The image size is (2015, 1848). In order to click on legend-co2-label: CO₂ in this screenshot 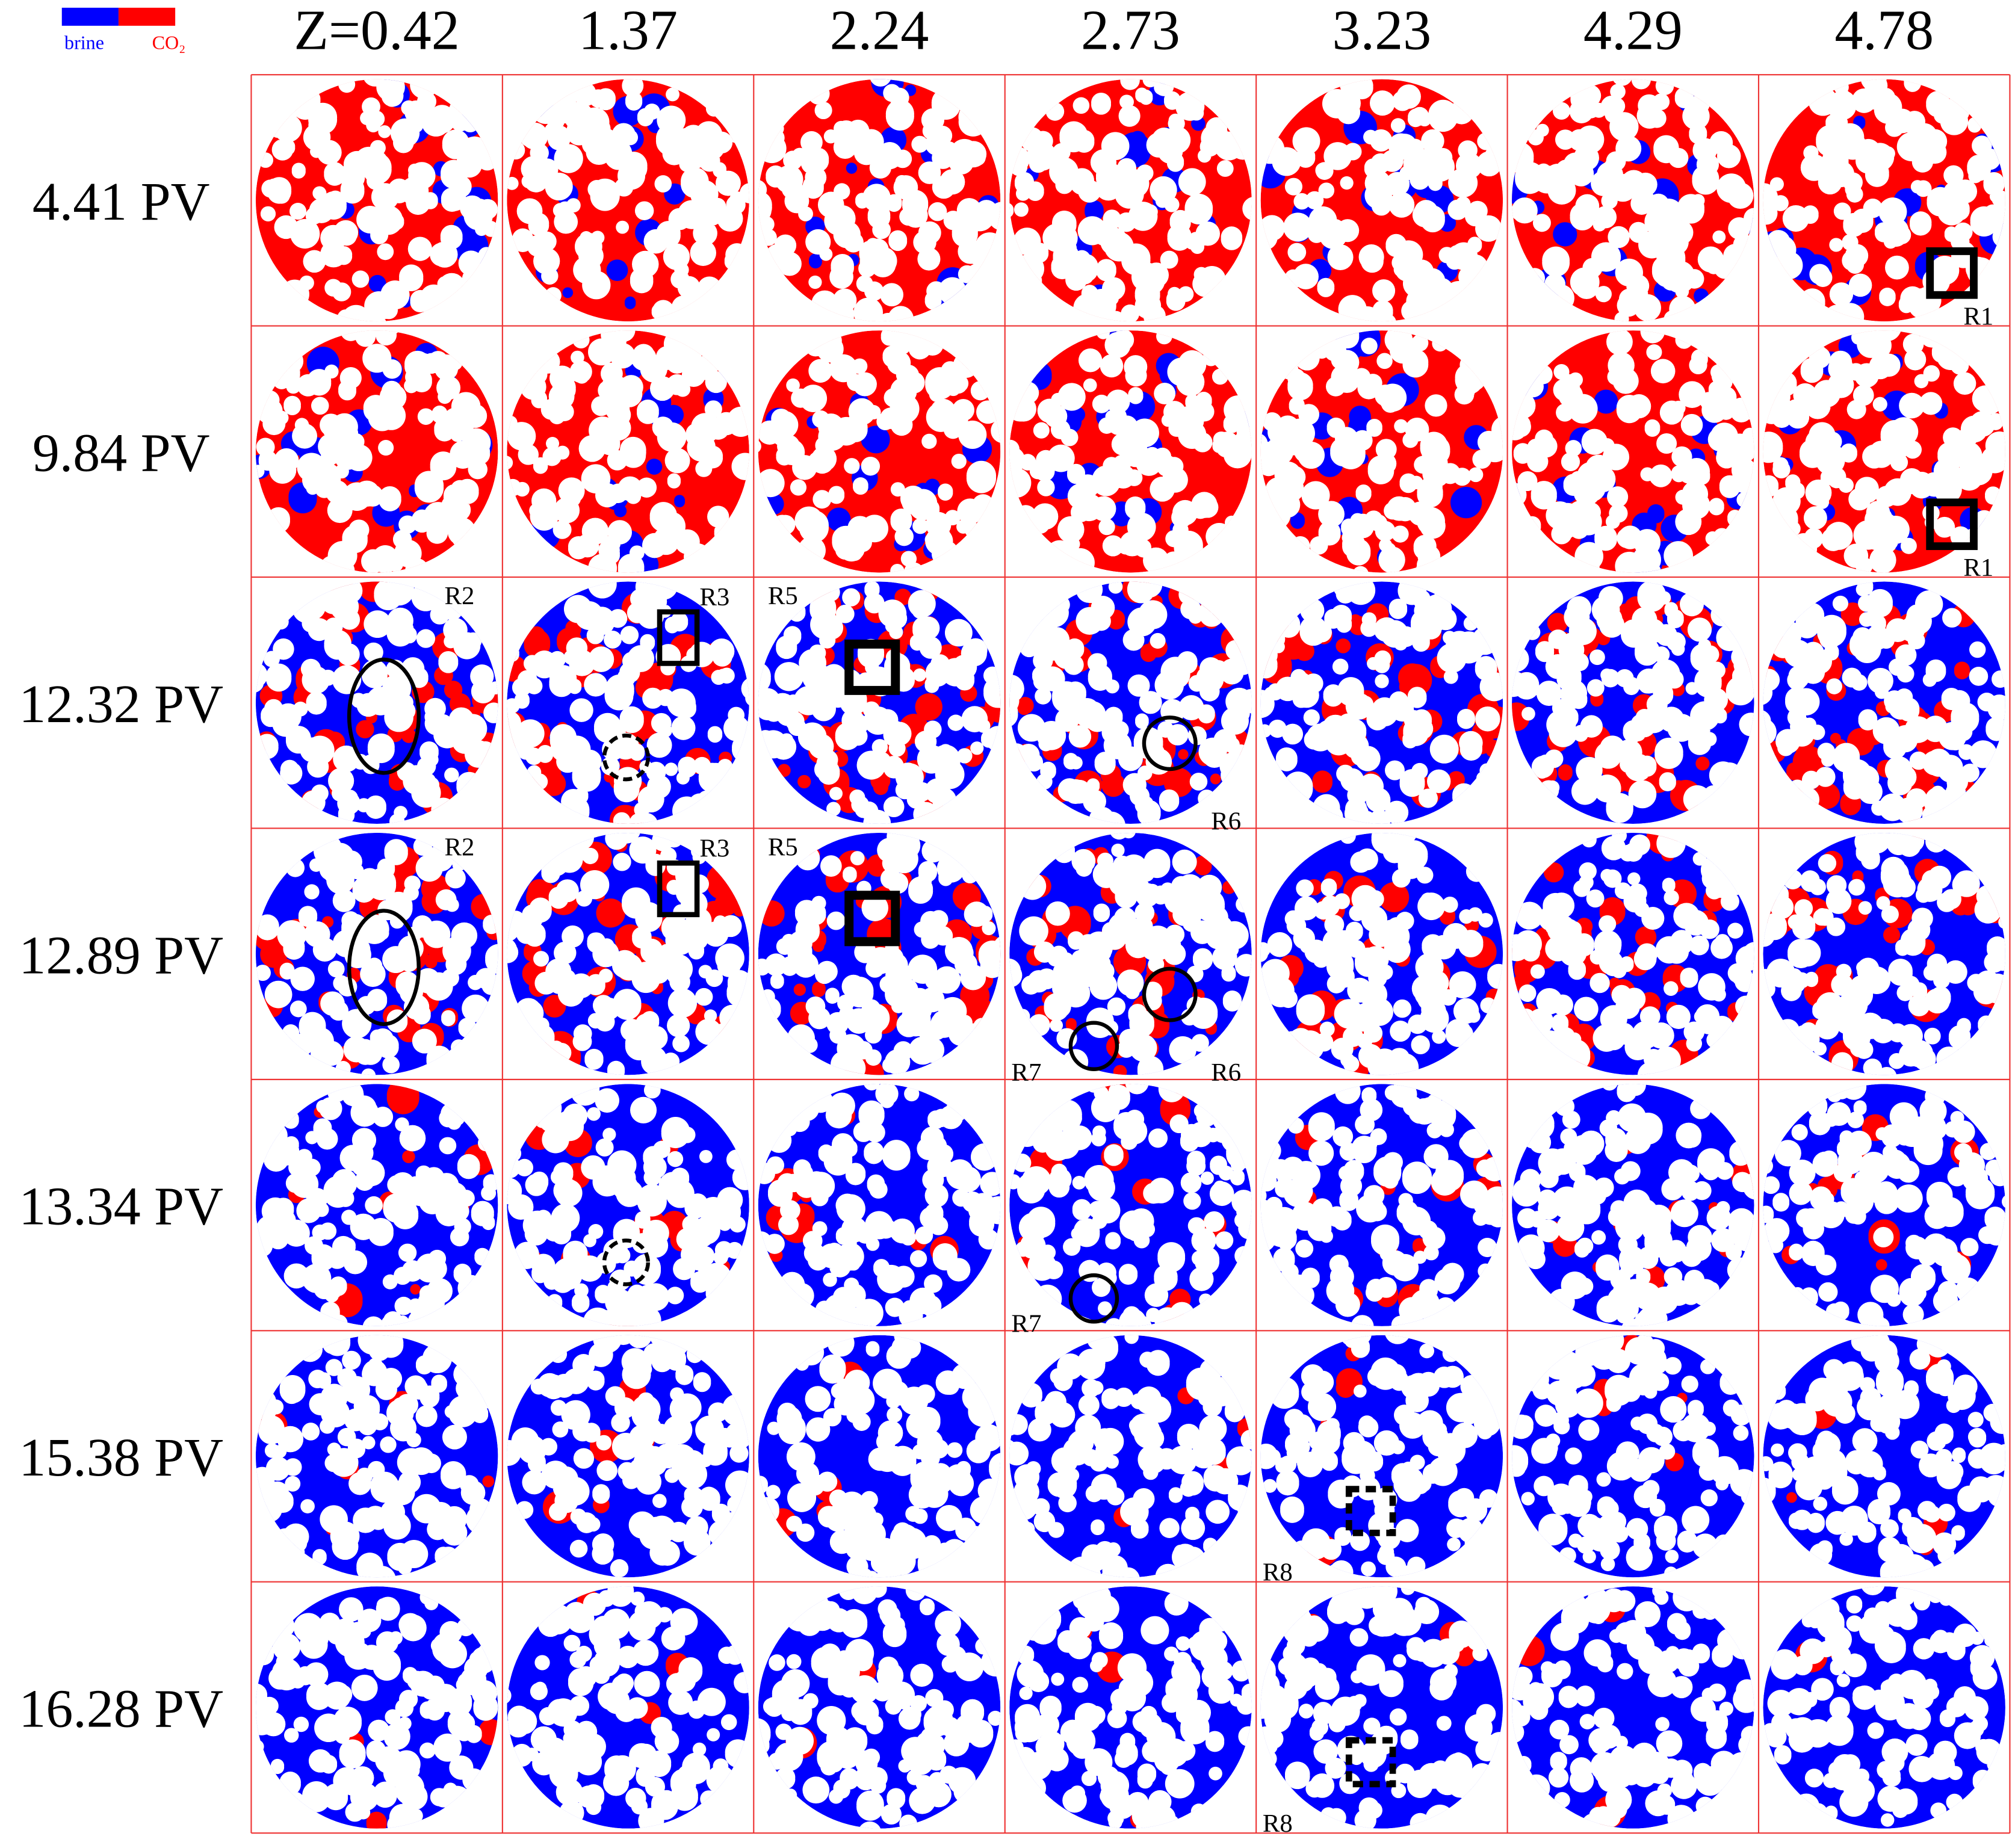, I will do `click(169, 42)`.